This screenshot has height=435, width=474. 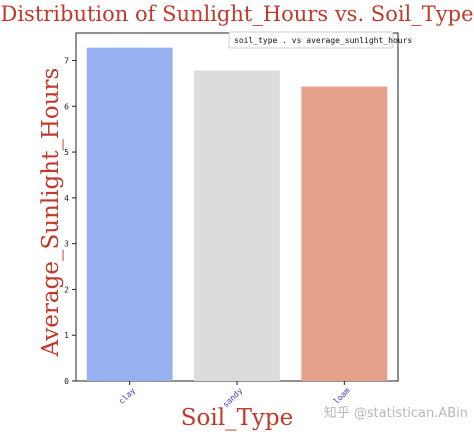 I want to click on bar-loam, so click(x=344, y=234).